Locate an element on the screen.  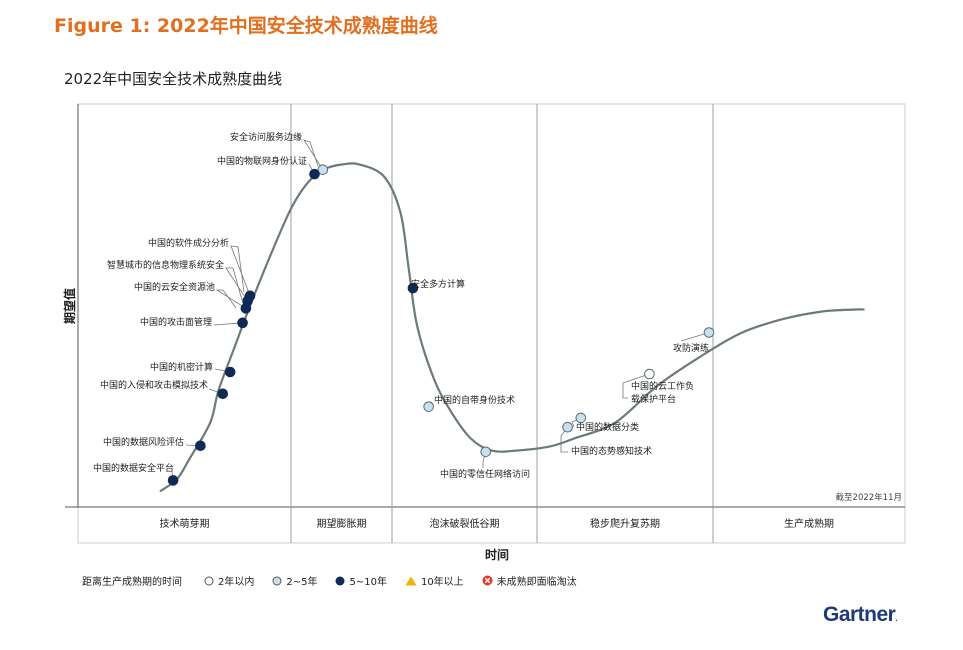
data-label: 智慧城市的信息物理系统安全 is located at coordinates (165, 265).